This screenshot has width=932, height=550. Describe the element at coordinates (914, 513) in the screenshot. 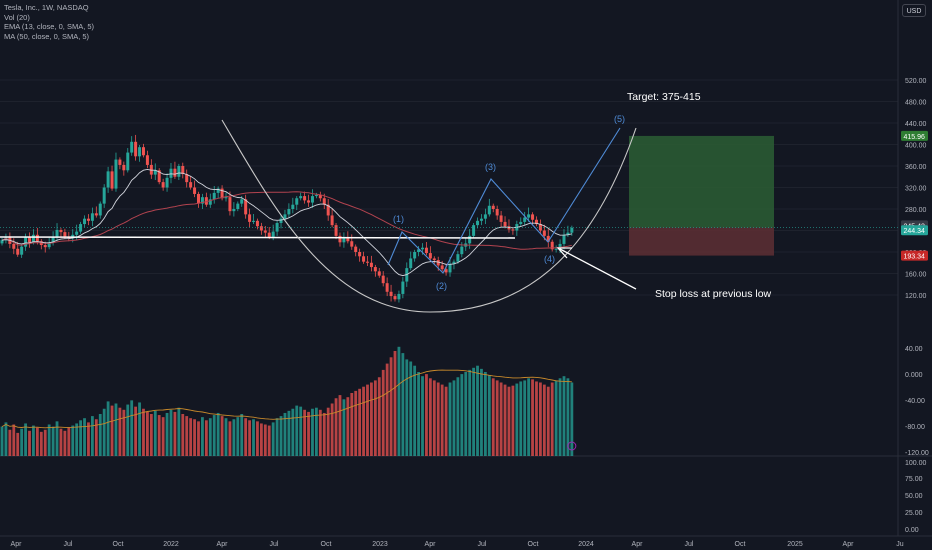

I see `oscillator-tick-label: 25.00` at that location.